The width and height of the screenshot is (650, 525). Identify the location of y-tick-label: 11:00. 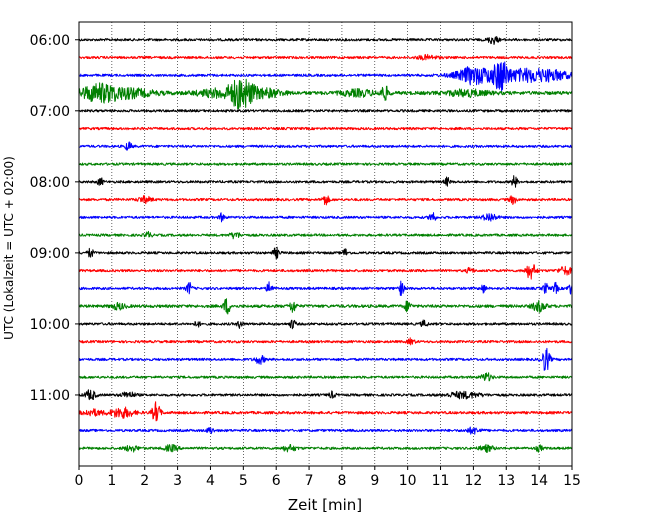
(50, 396).